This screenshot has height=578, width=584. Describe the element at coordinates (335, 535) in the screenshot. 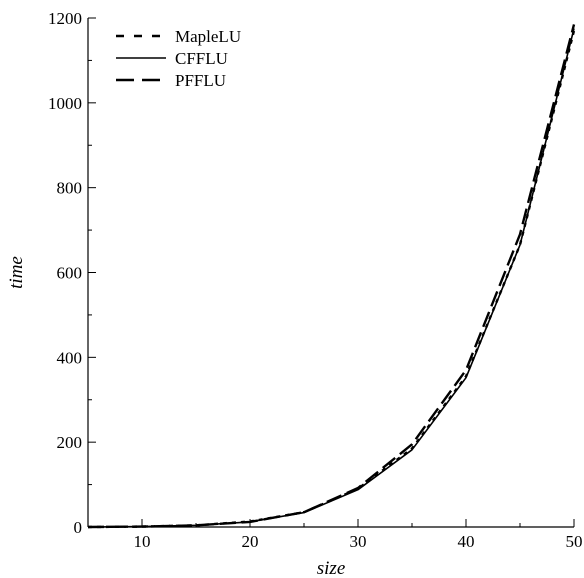

I see `x-ticks: 10 20 30 40 50` at that location.